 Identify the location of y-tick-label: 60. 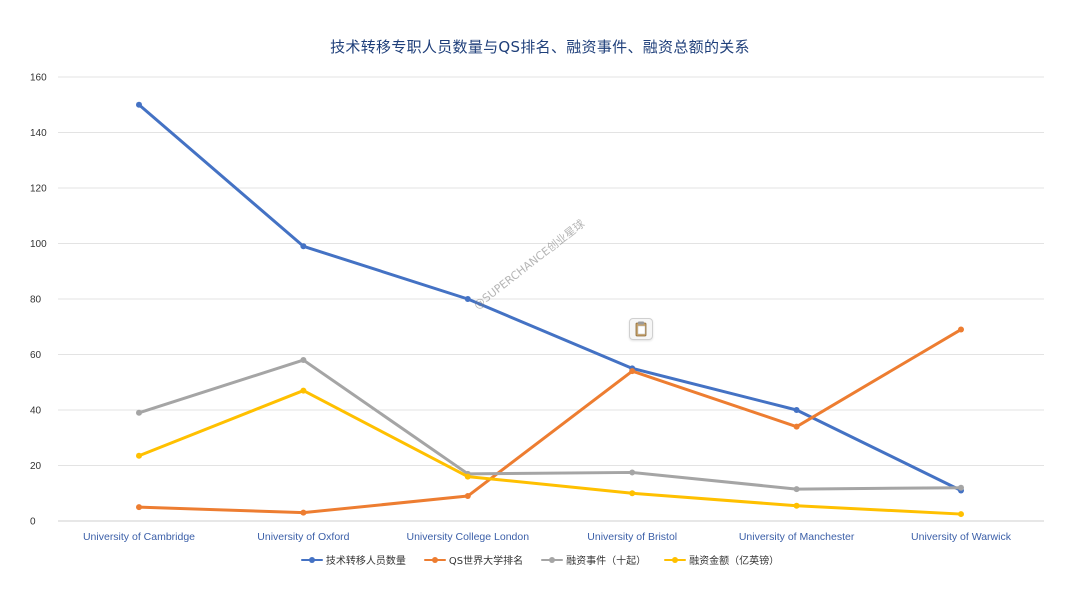
(36, 355).